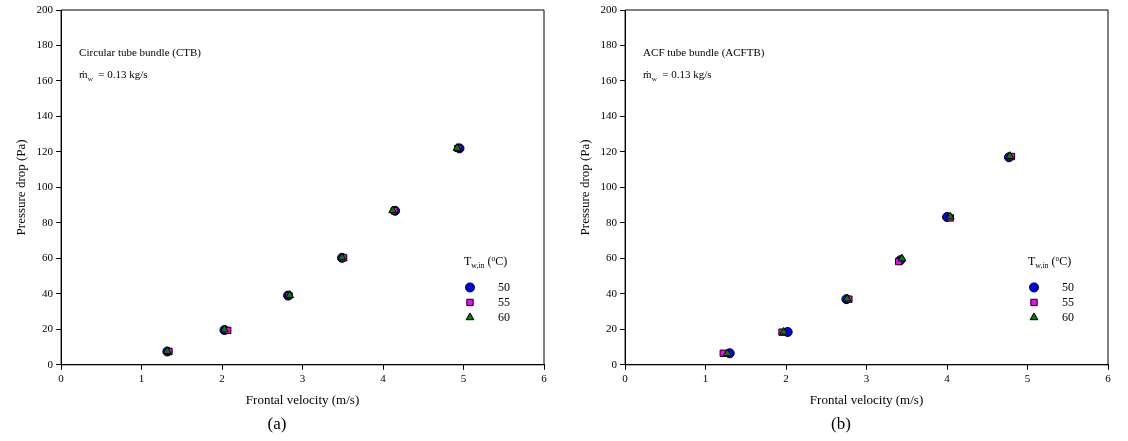 The image size is (1128, 441). I want to click on text: (a), so click(277, 424).